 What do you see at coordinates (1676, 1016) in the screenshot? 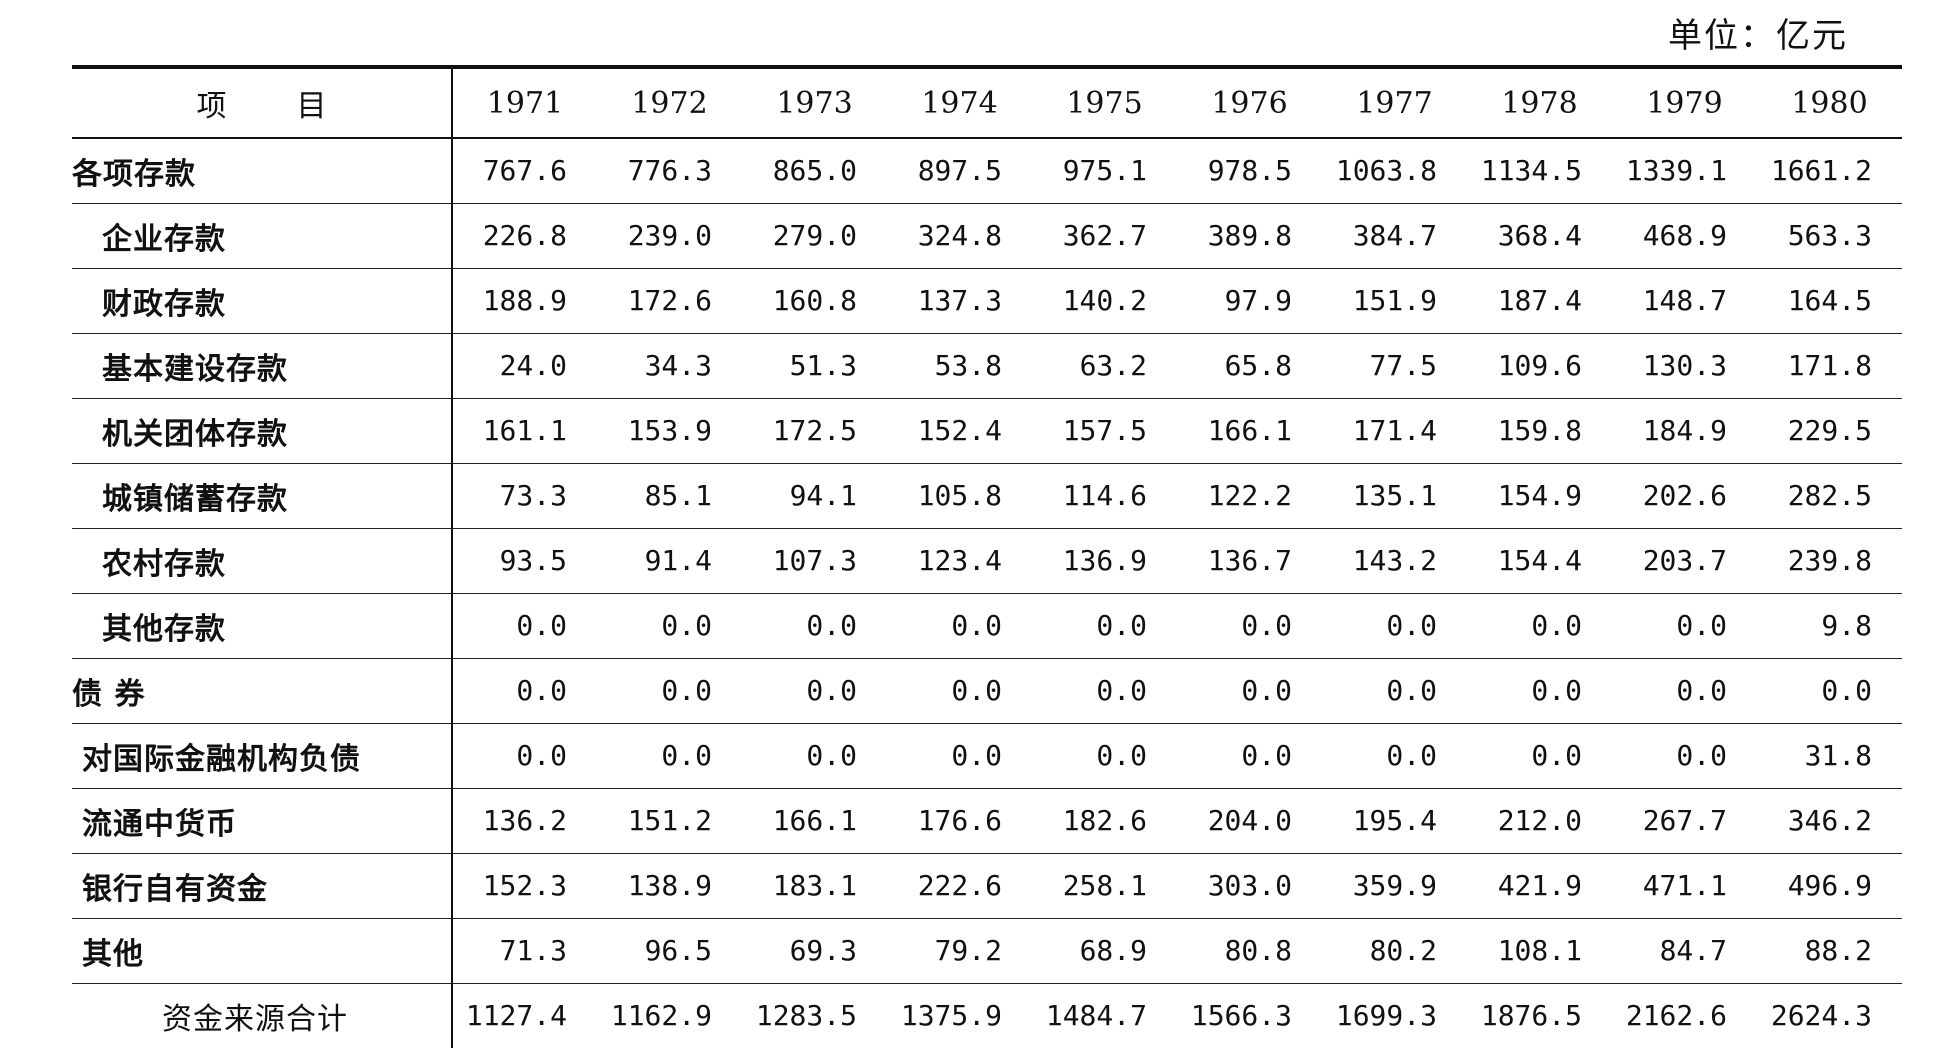
I see `table-cell: 2162.6` at bounding box center [1676, 1016].